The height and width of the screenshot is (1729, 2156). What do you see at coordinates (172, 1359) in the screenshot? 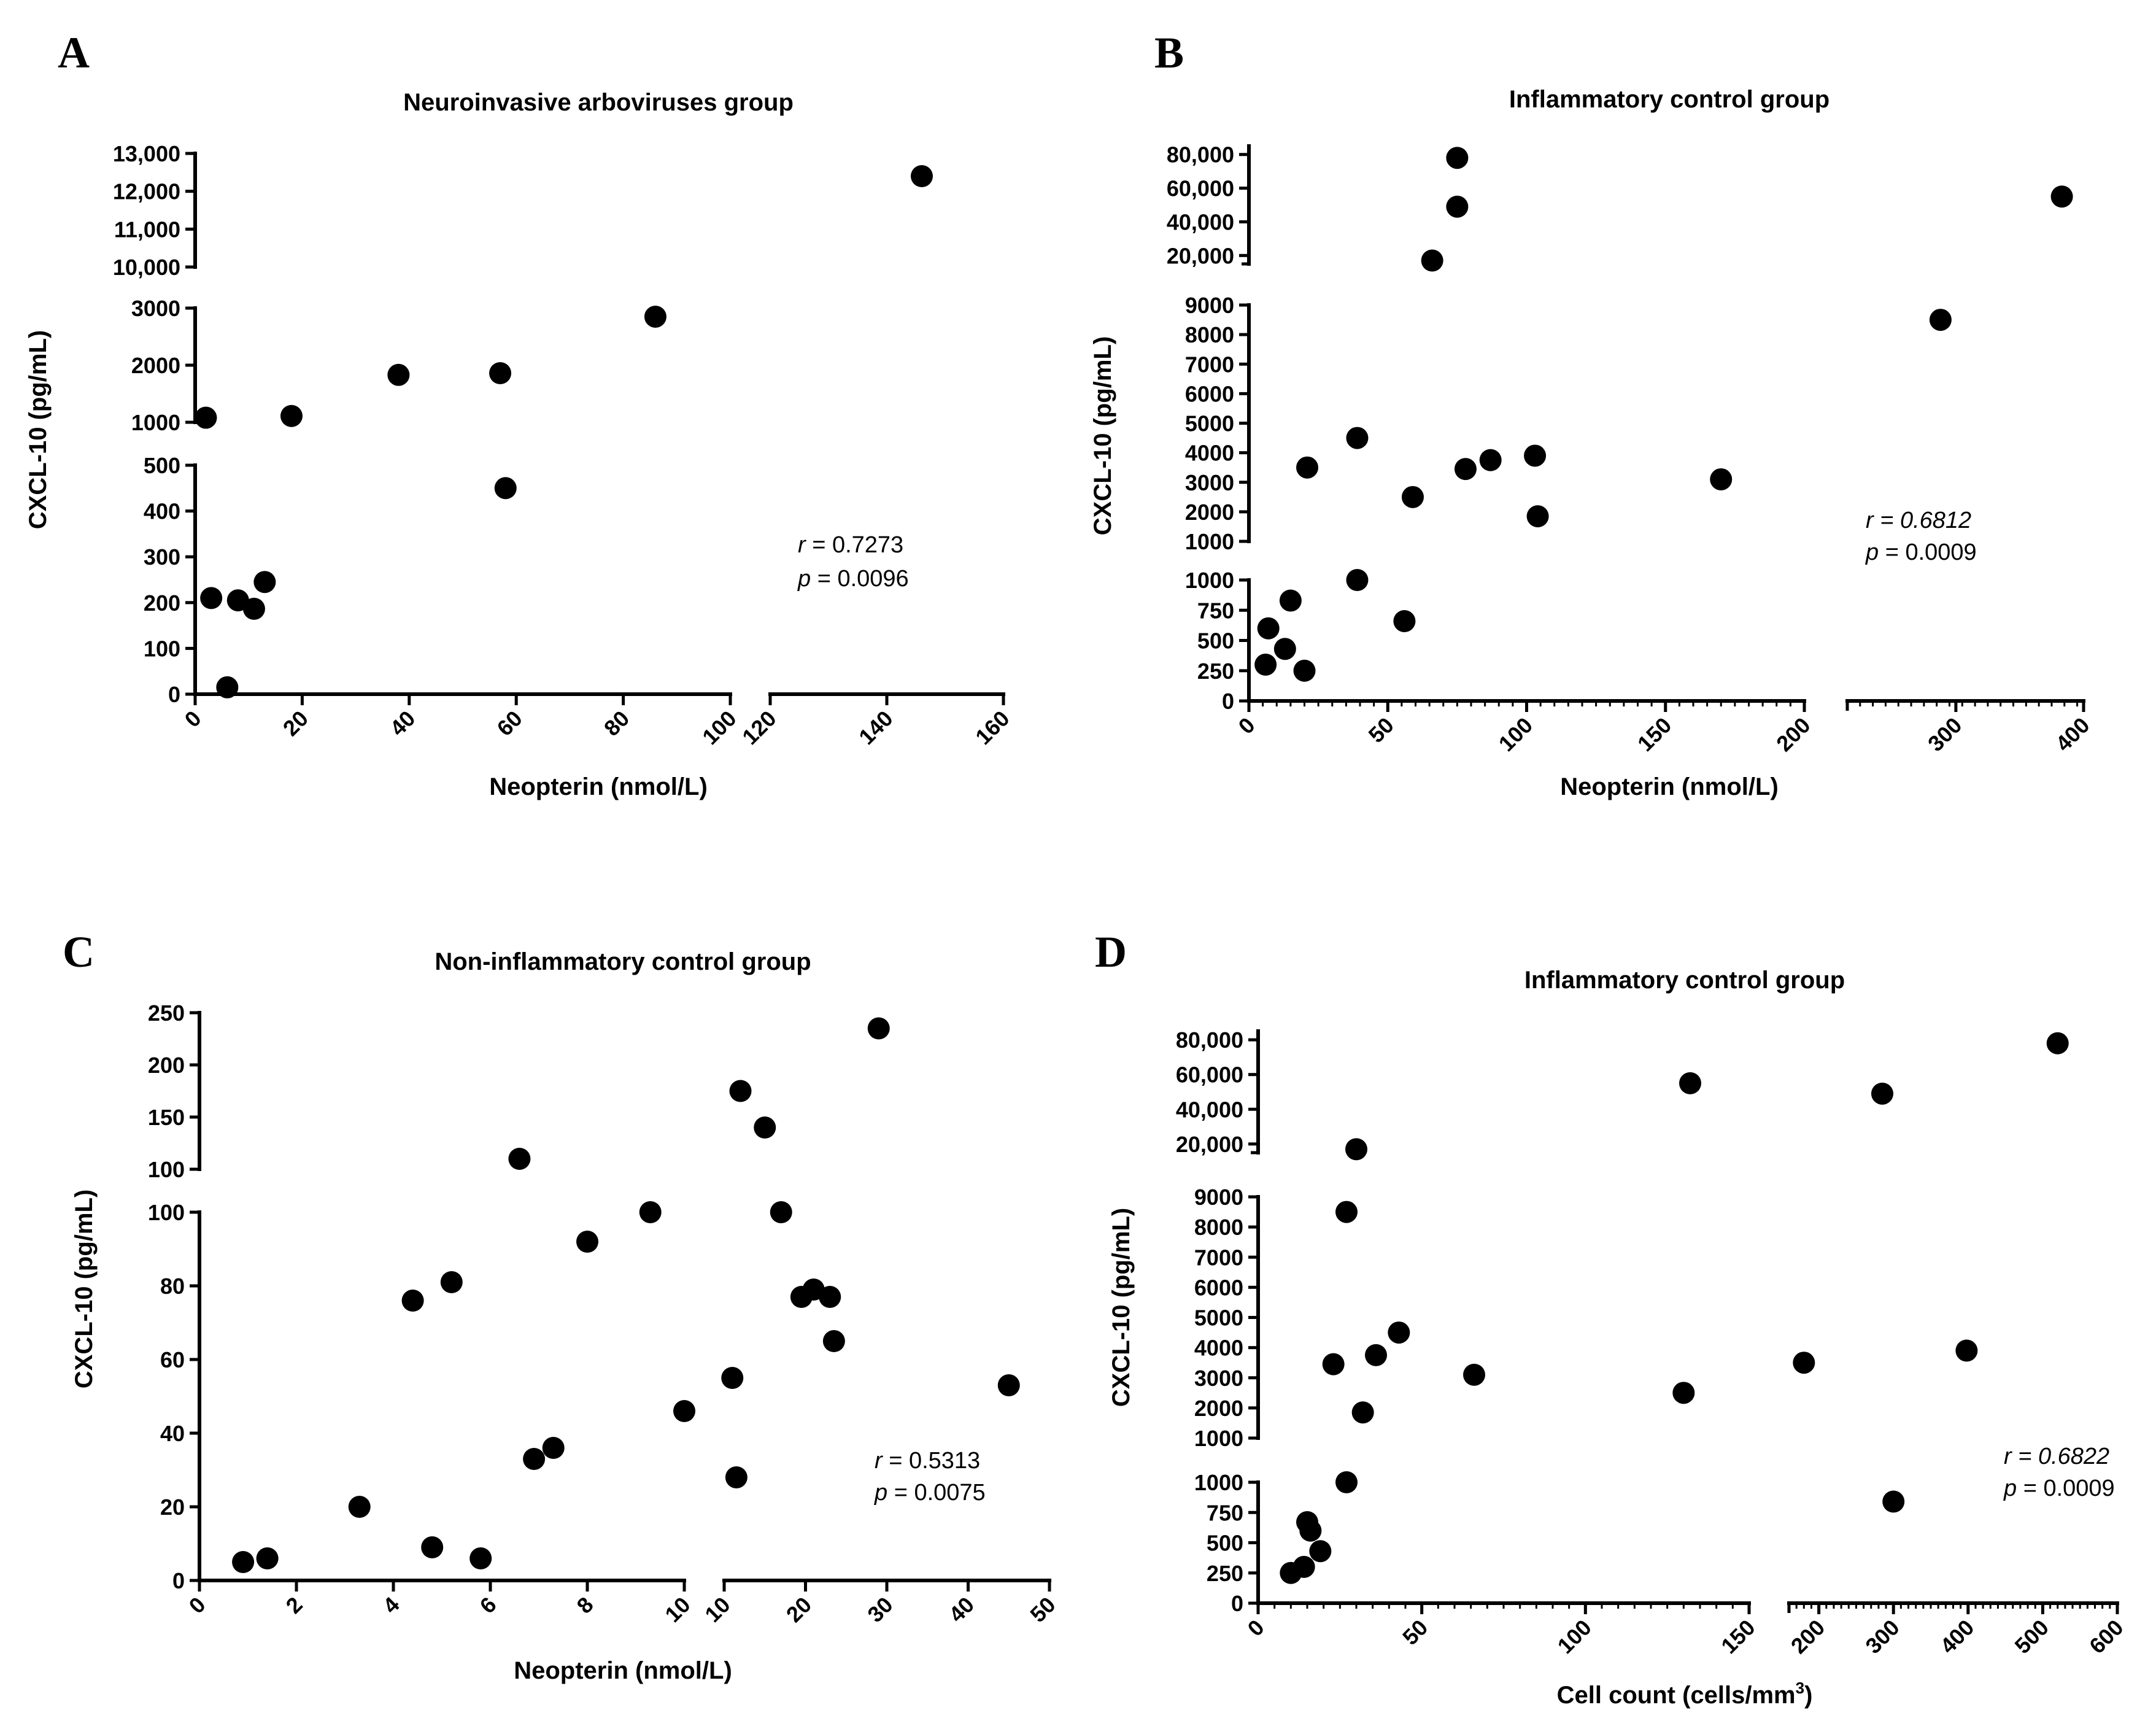
I see `y-tick-label: 60` at bounding box center [172, 1359].